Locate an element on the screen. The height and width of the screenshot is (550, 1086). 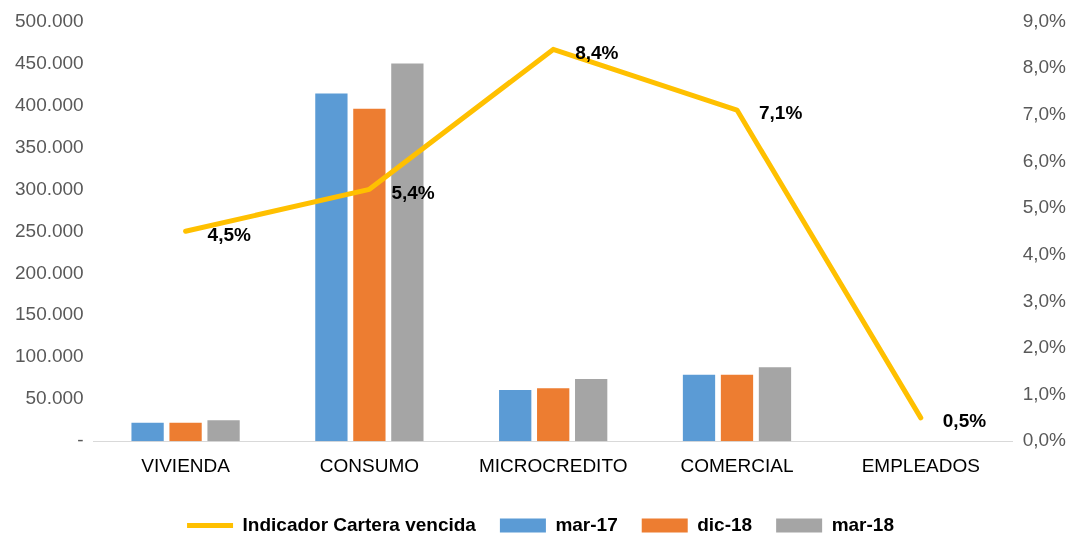
legend-label: mar-18 is located at coordinates (862, 524).